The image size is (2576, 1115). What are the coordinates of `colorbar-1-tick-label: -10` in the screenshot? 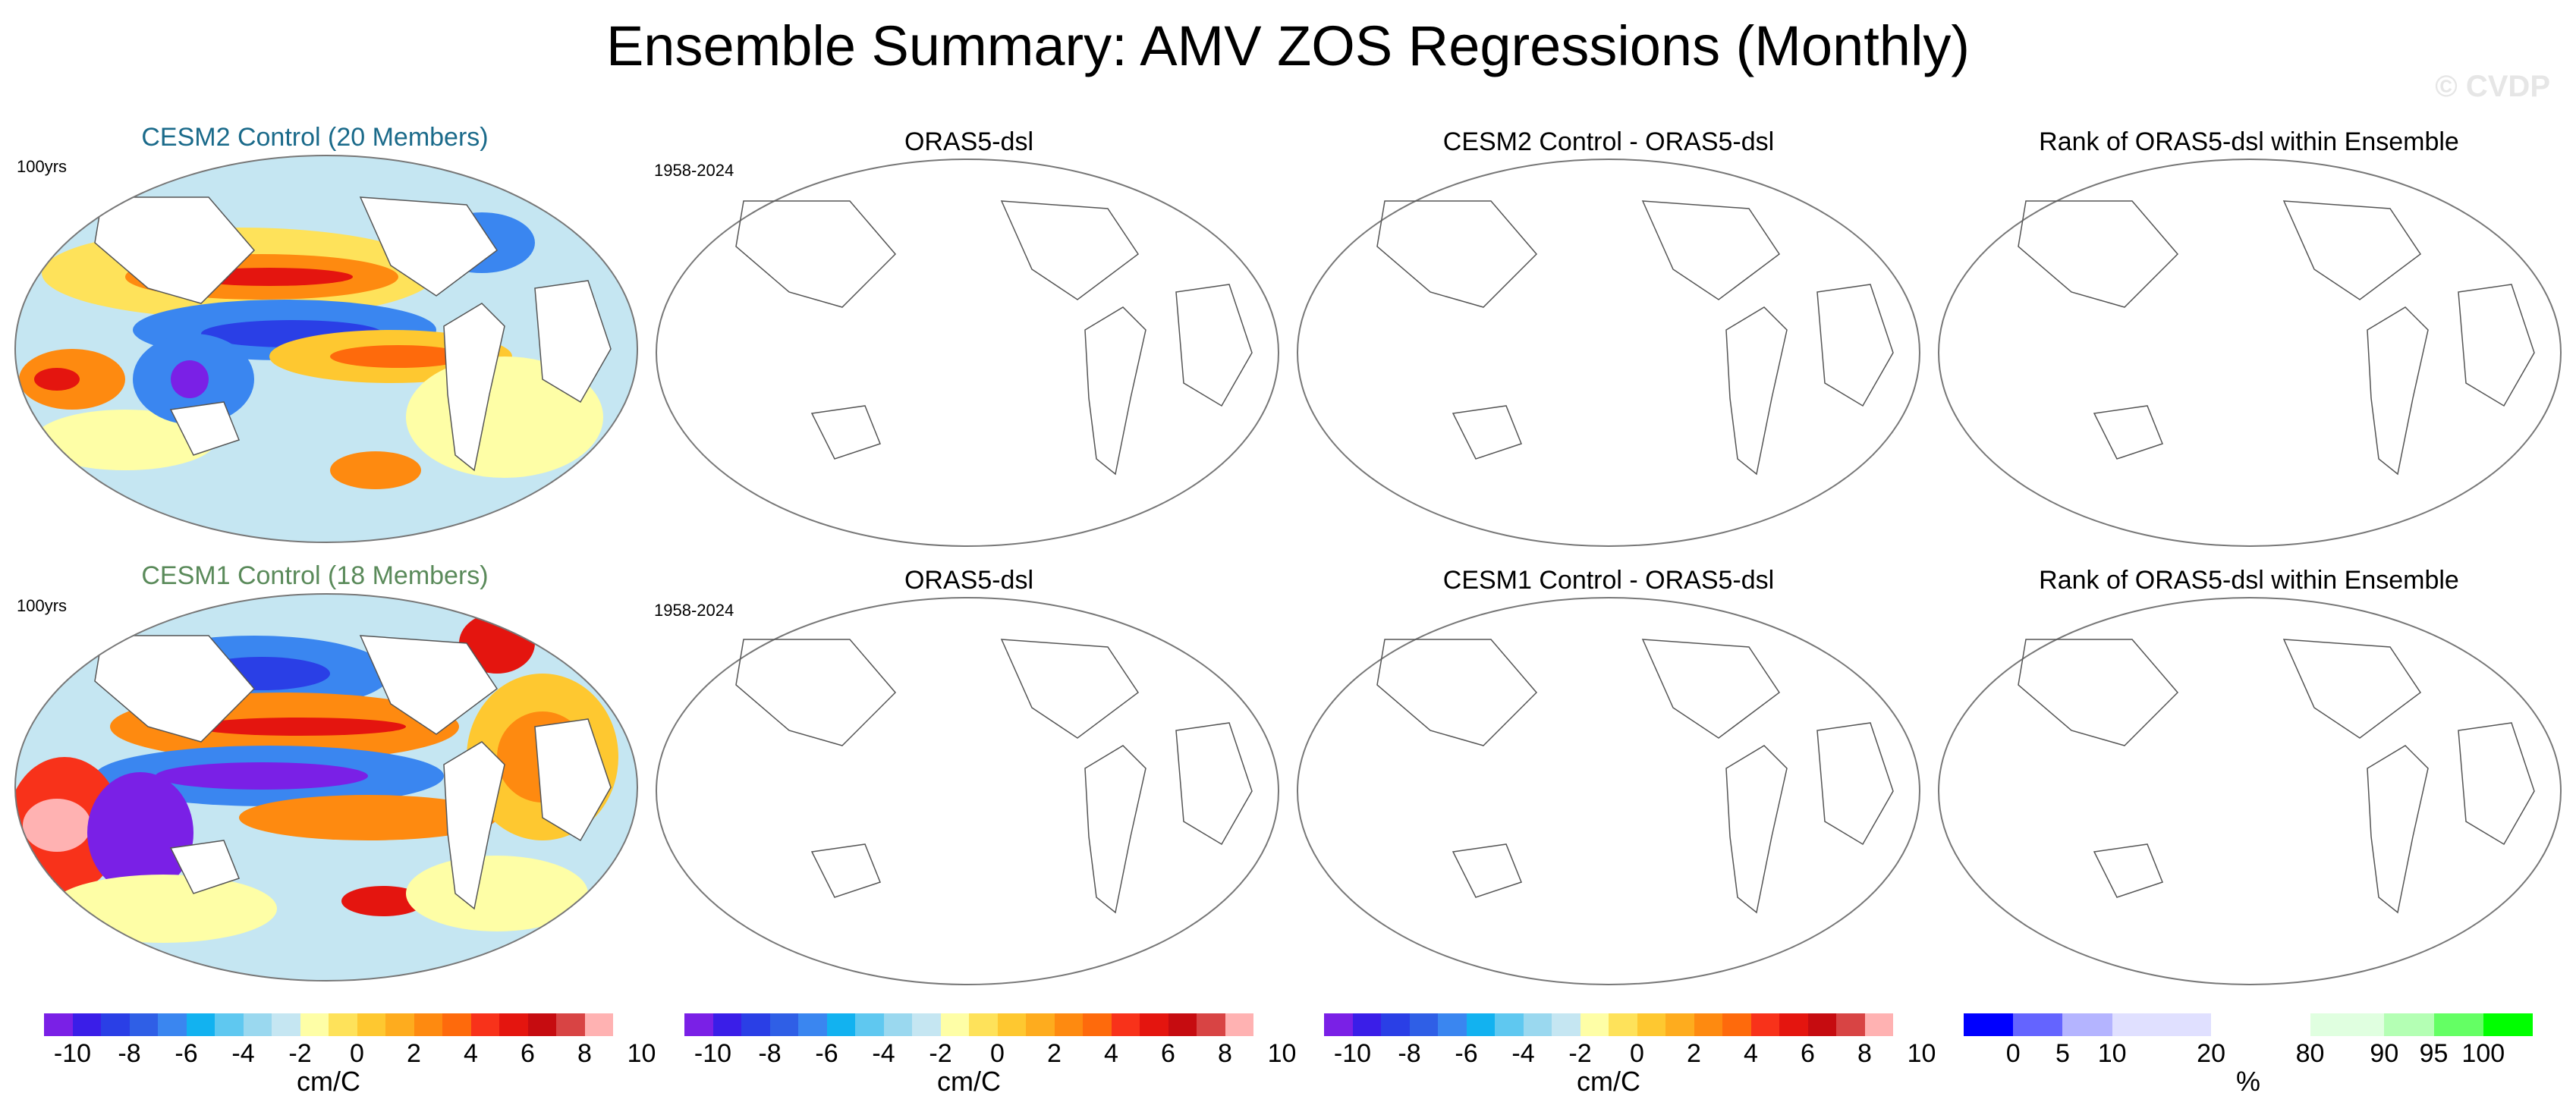 It's located at (72, 1053).